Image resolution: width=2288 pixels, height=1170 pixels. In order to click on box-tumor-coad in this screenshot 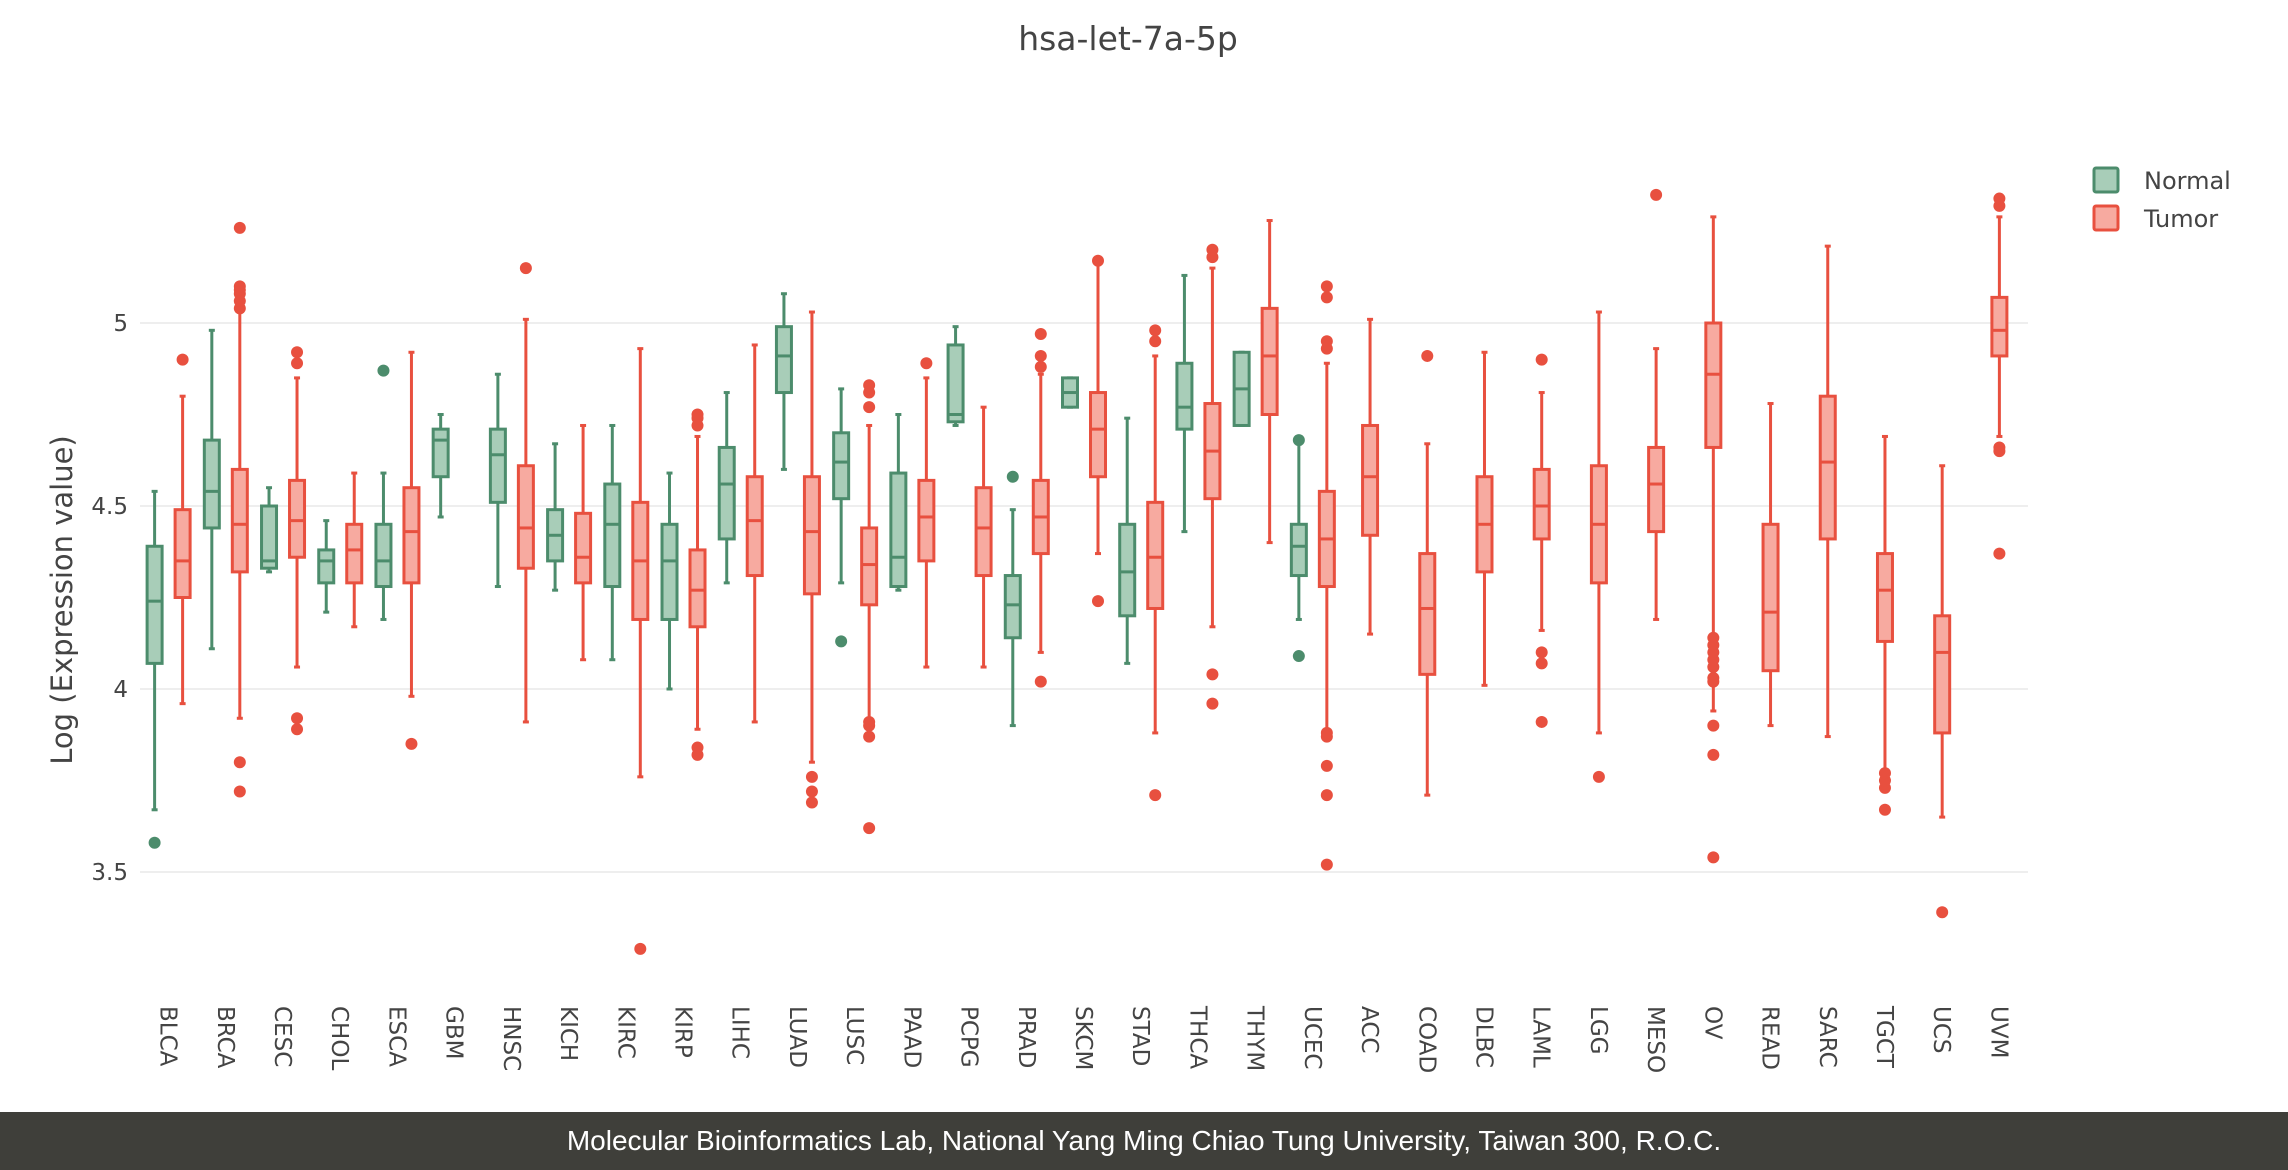, I will do `click(1427, 573)`.